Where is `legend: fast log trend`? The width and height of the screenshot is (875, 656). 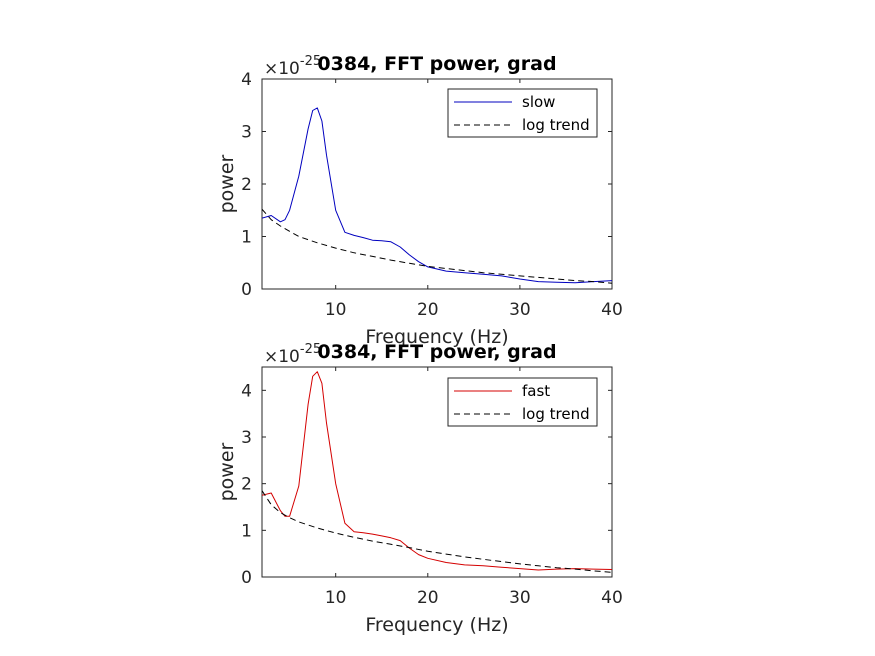 legend: fast log trend is located at coordinates (522, 402).